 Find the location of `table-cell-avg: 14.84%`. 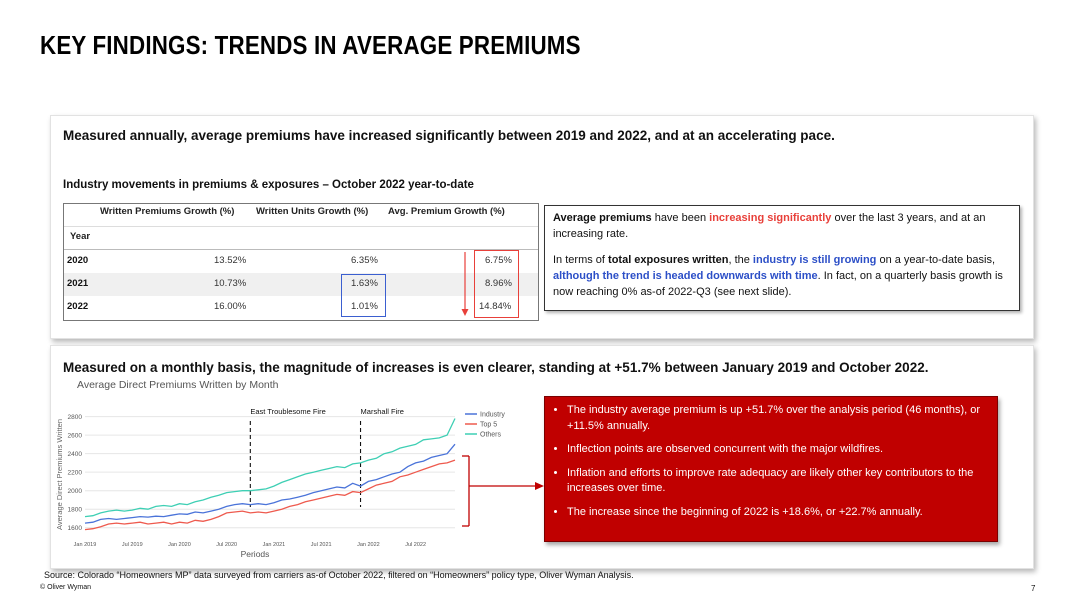

table-cell-avg: 14.84% is located at coordinates (495, 306).